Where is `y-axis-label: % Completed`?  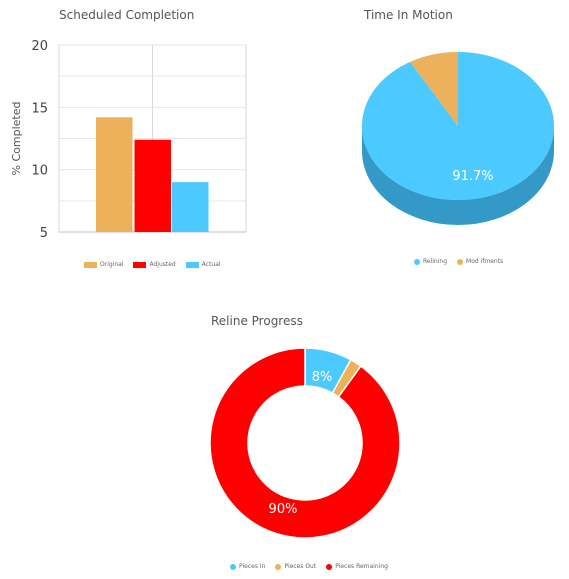
y-axis-label: % Completed is located at coordinates (16, 139).